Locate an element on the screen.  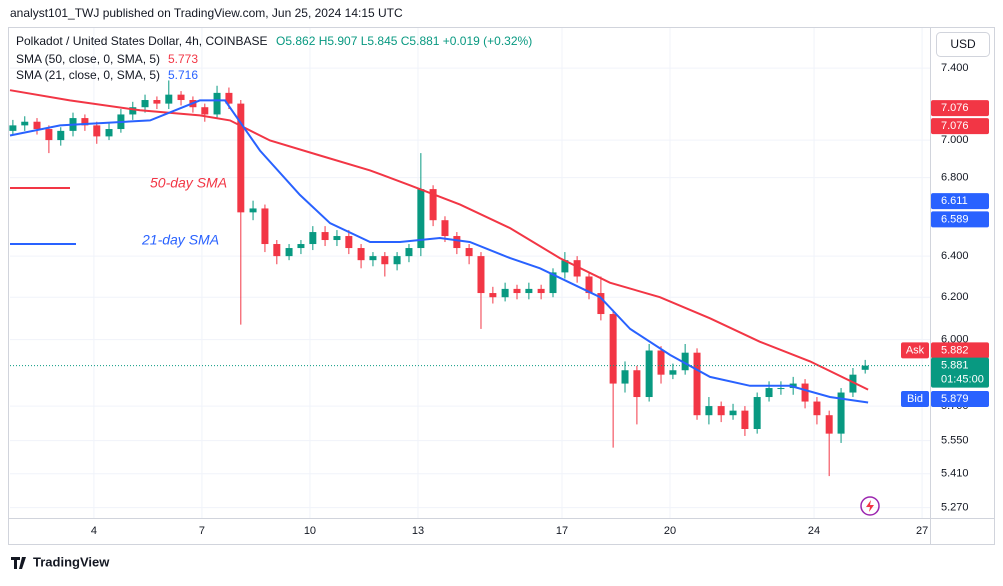
sma-legend-value: 5.716 is located at coordinates (183, 75).